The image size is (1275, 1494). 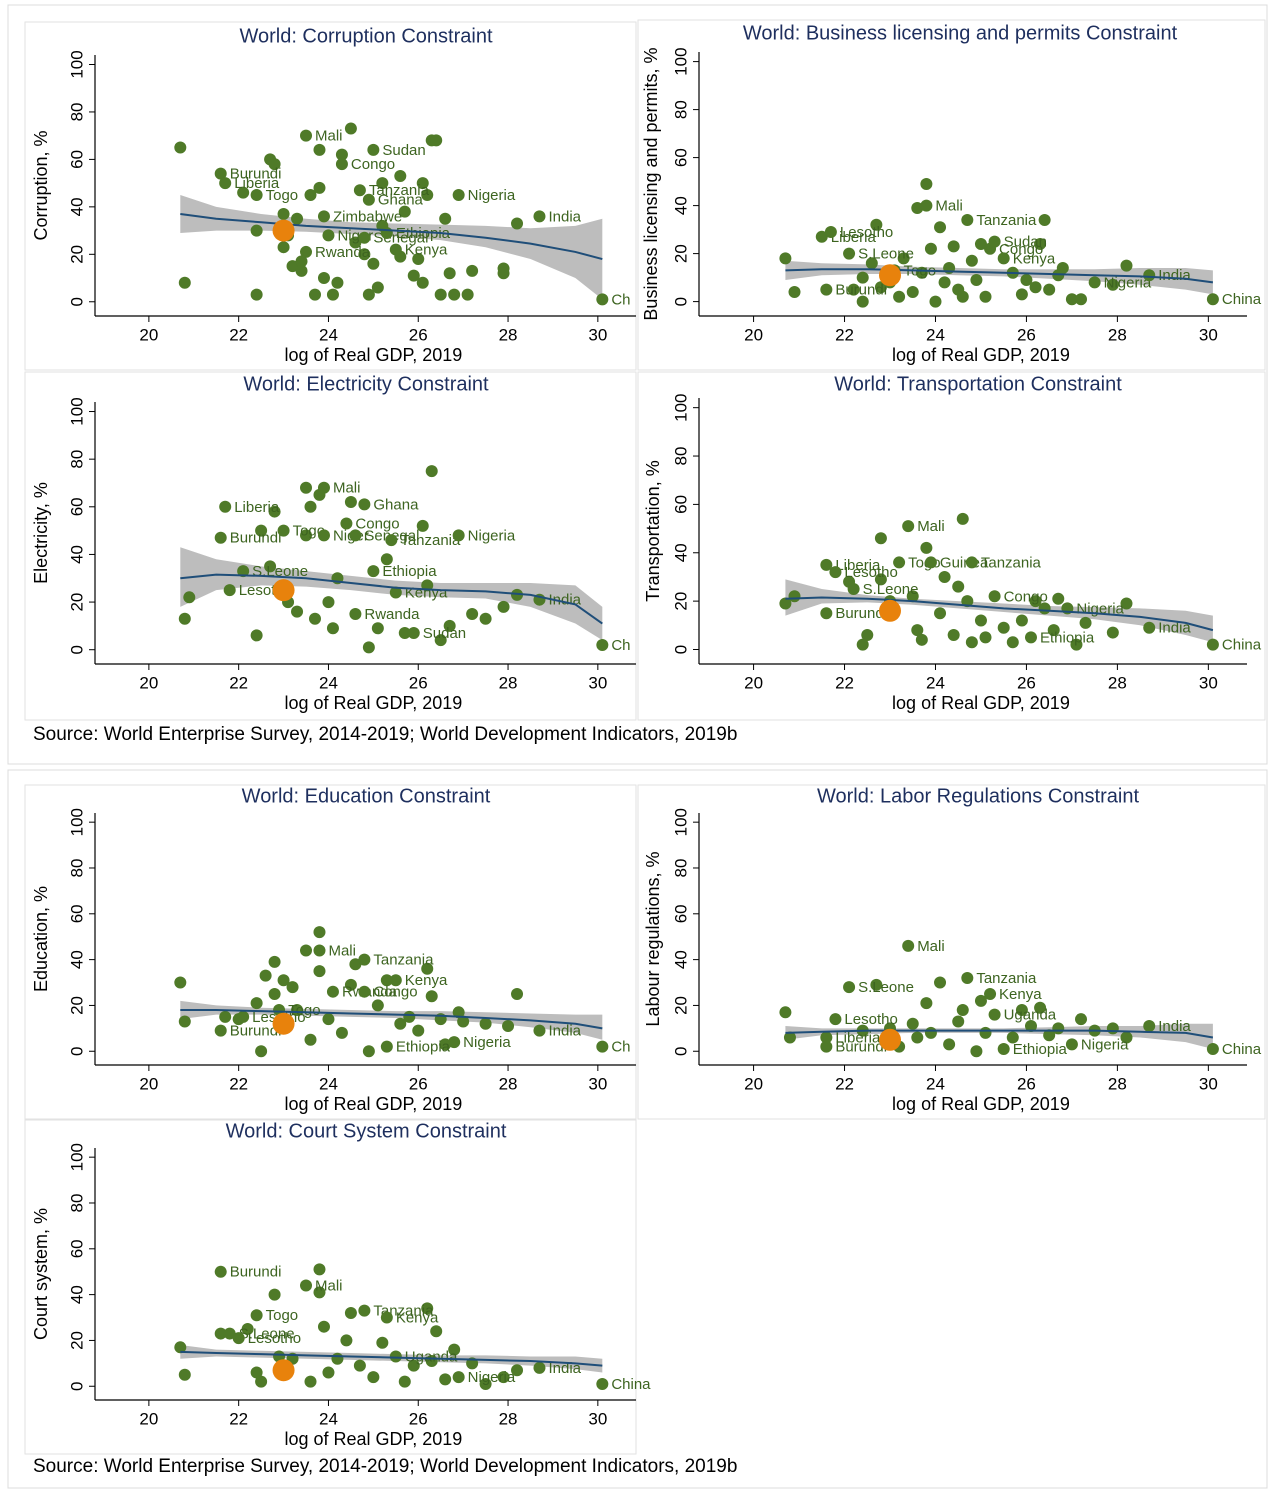 I want to click on y-axis-label: Business licensing and permits, %, so click(x=651, y=183).